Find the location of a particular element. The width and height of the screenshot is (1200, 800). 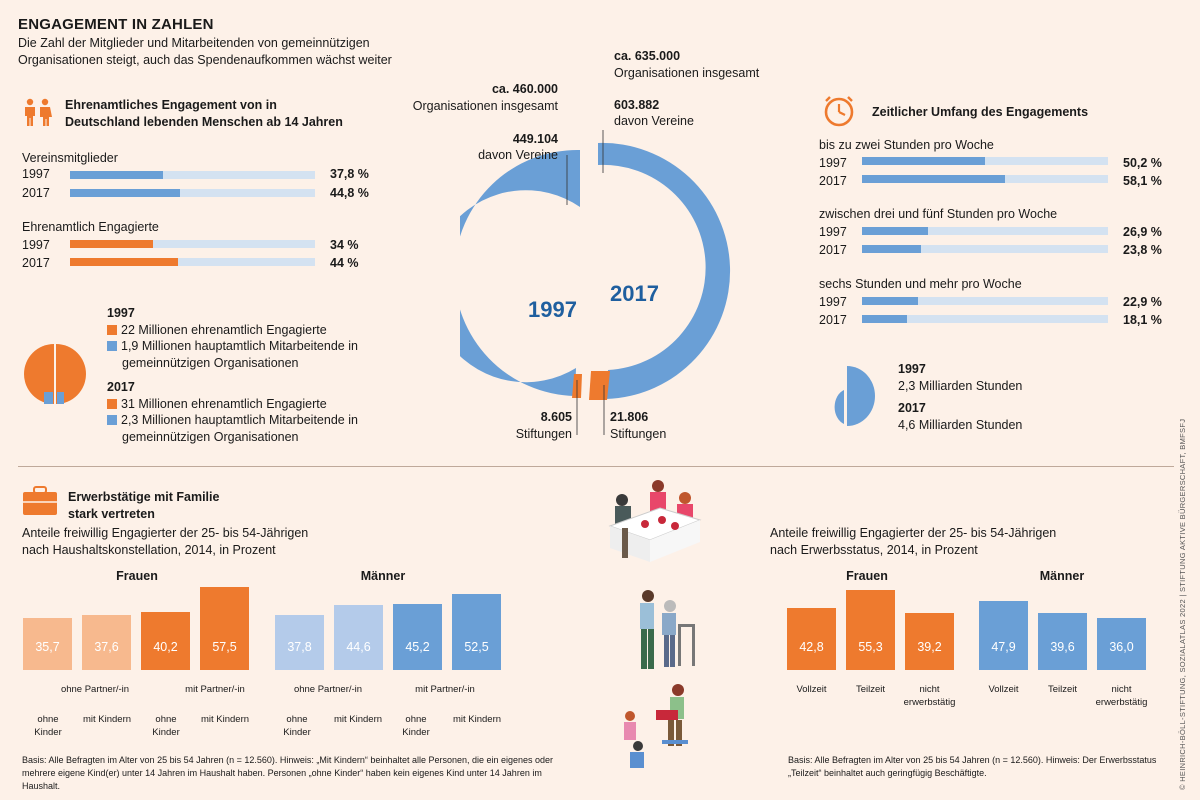

legend-year-1997: 1997 is located at coordinates (121, 313).